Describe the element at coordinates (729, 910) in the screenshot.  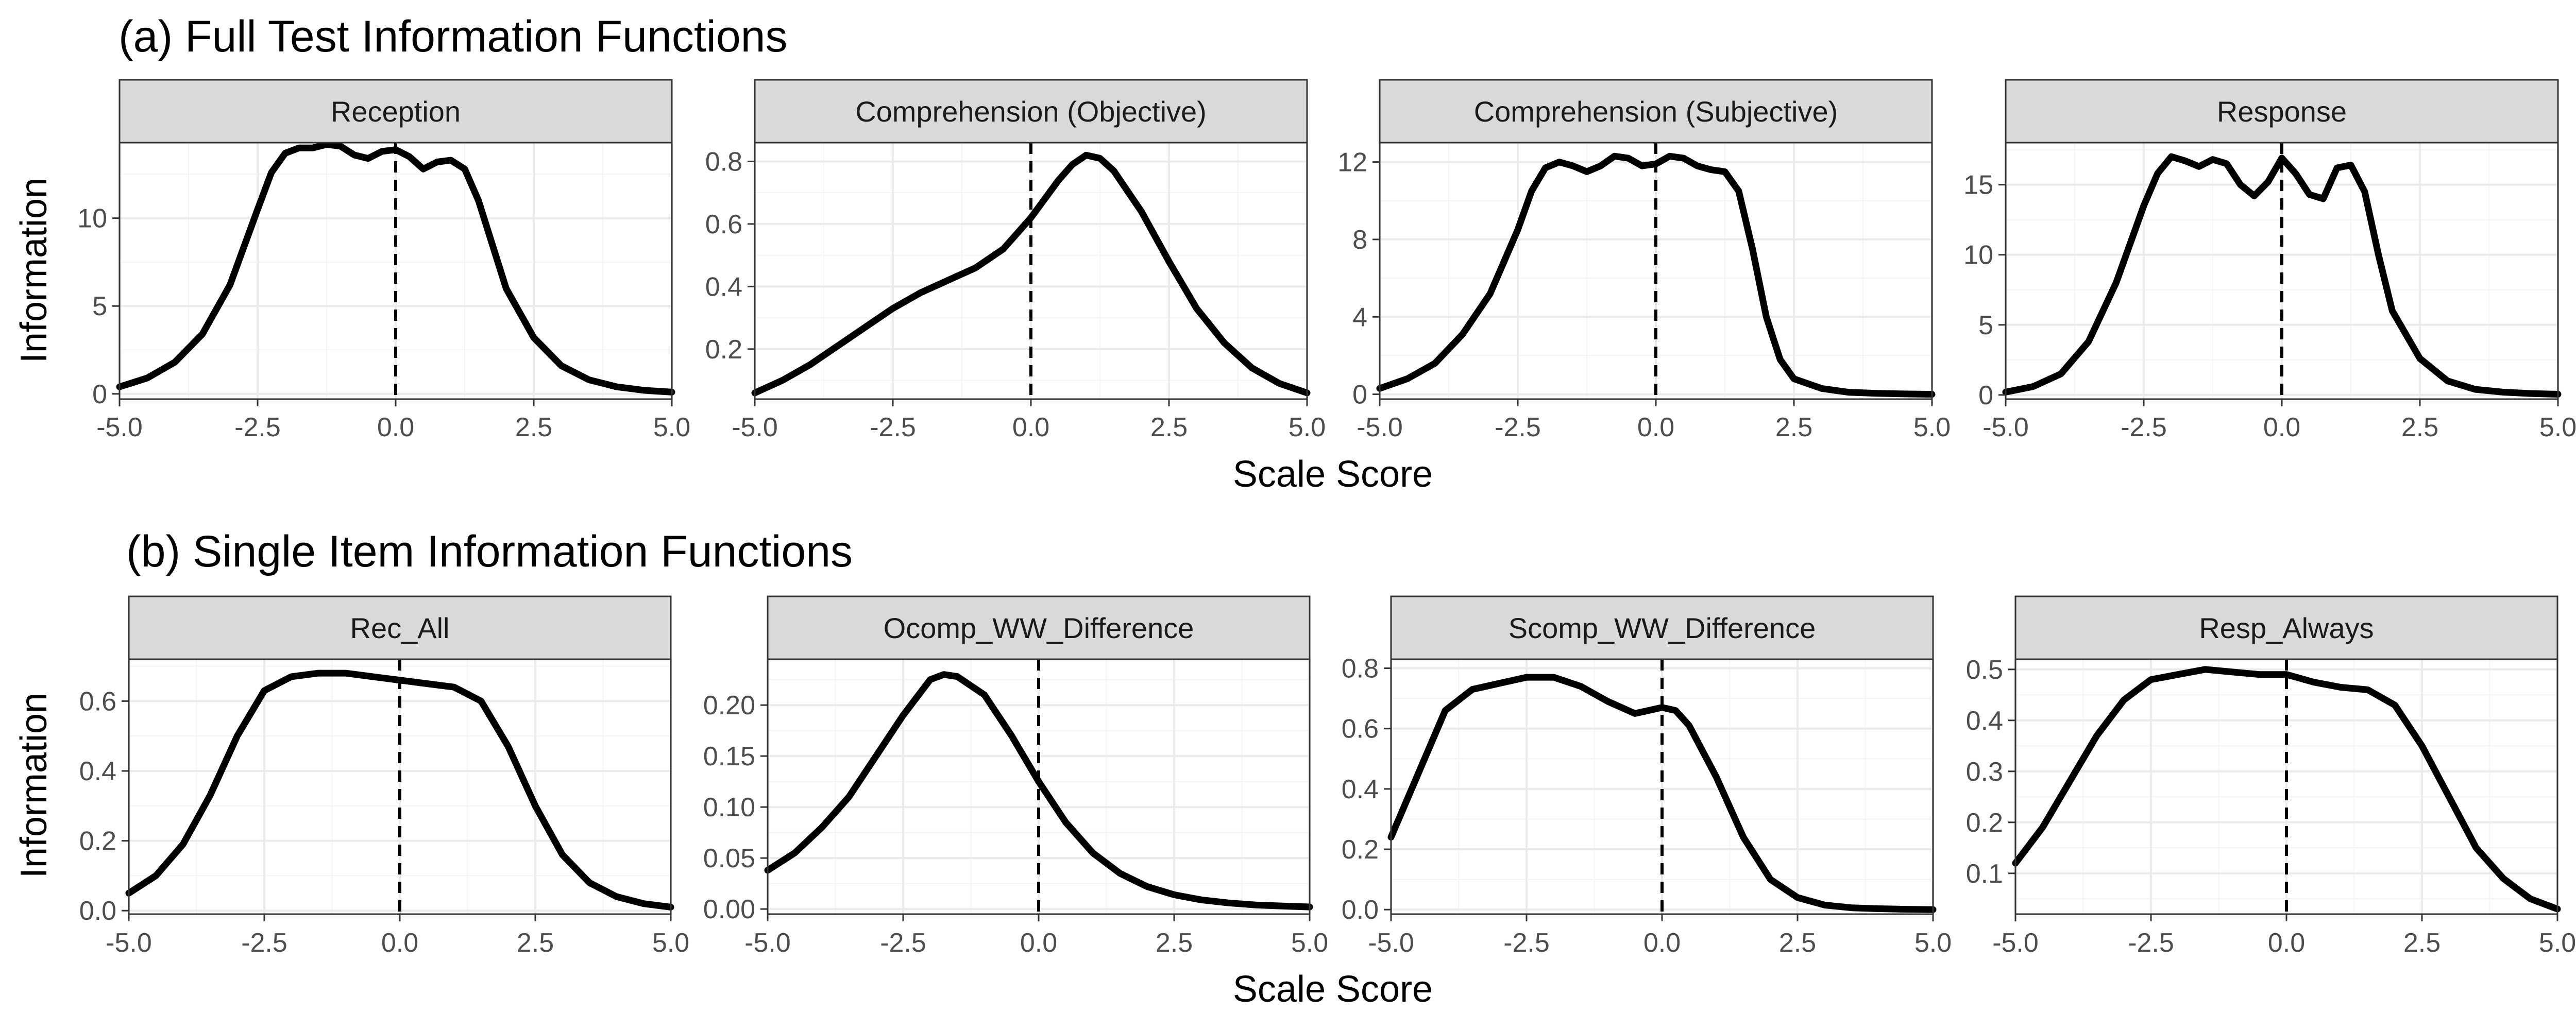
I see `y-tick-label: 0.00` at that location.